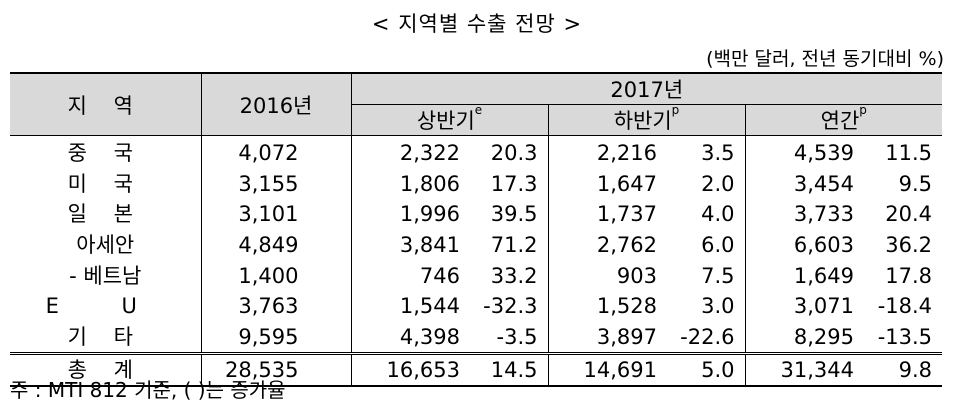  What do you see at coordinates (276, 245) in the screenshot?
I see `value-2016: 4,849` at bounding box center [276, 245].